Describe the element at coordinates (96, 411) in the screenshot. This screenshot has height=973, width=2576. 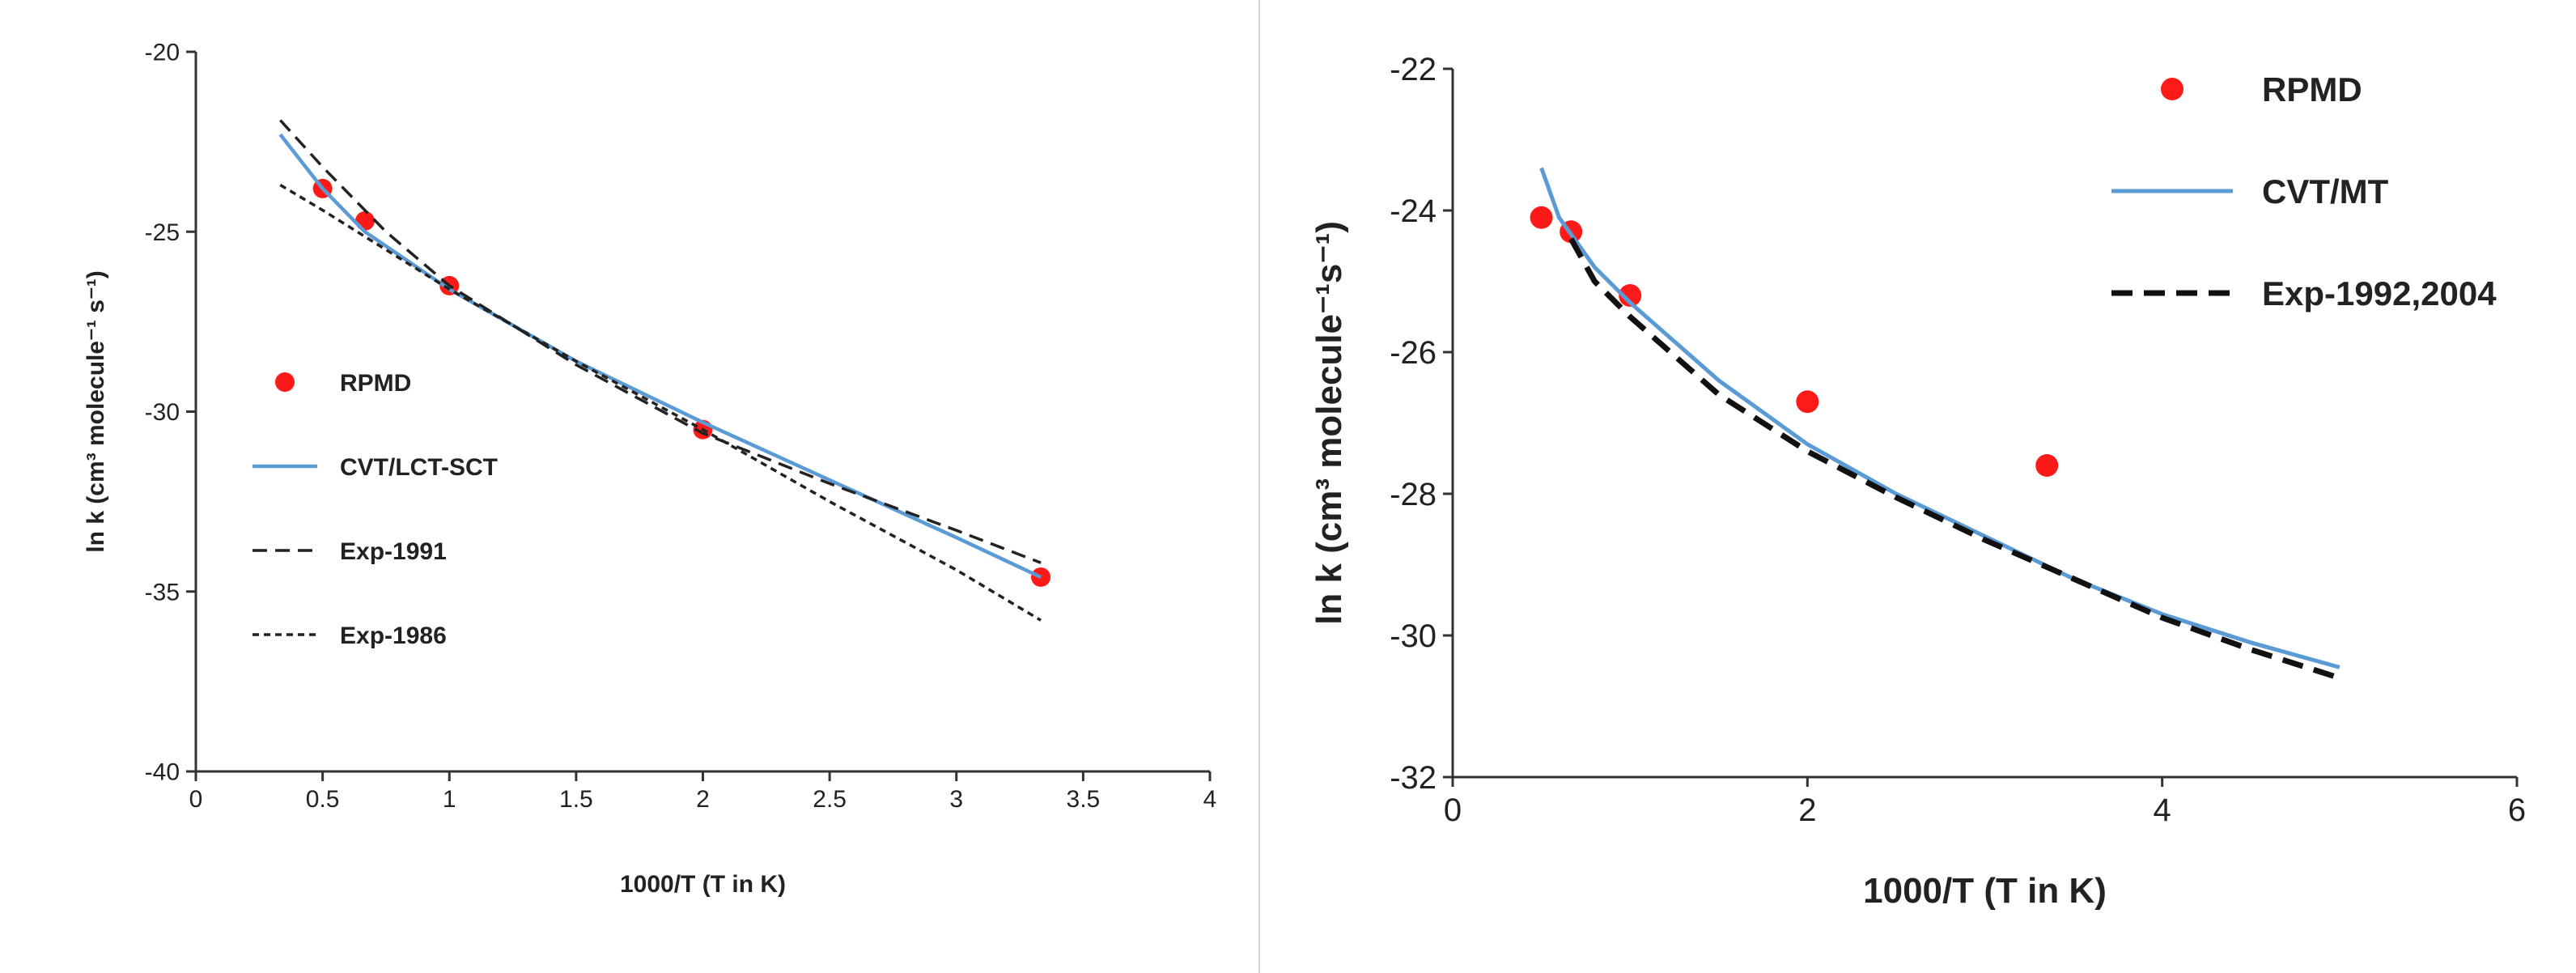
I see `y-axis-title: ln k (cm³ molecule⁻¹ s⁻¹)` at that location.